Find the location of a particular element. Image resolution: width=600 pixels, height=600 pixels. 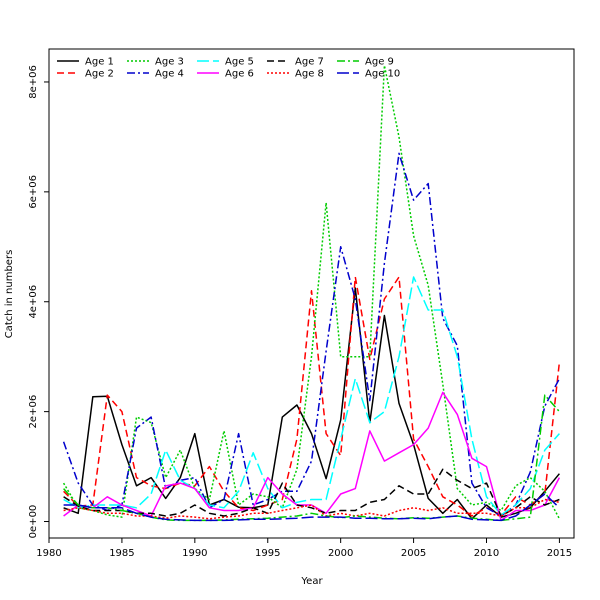

x-tick-label: 1990 is located at coordinates (194, 553).